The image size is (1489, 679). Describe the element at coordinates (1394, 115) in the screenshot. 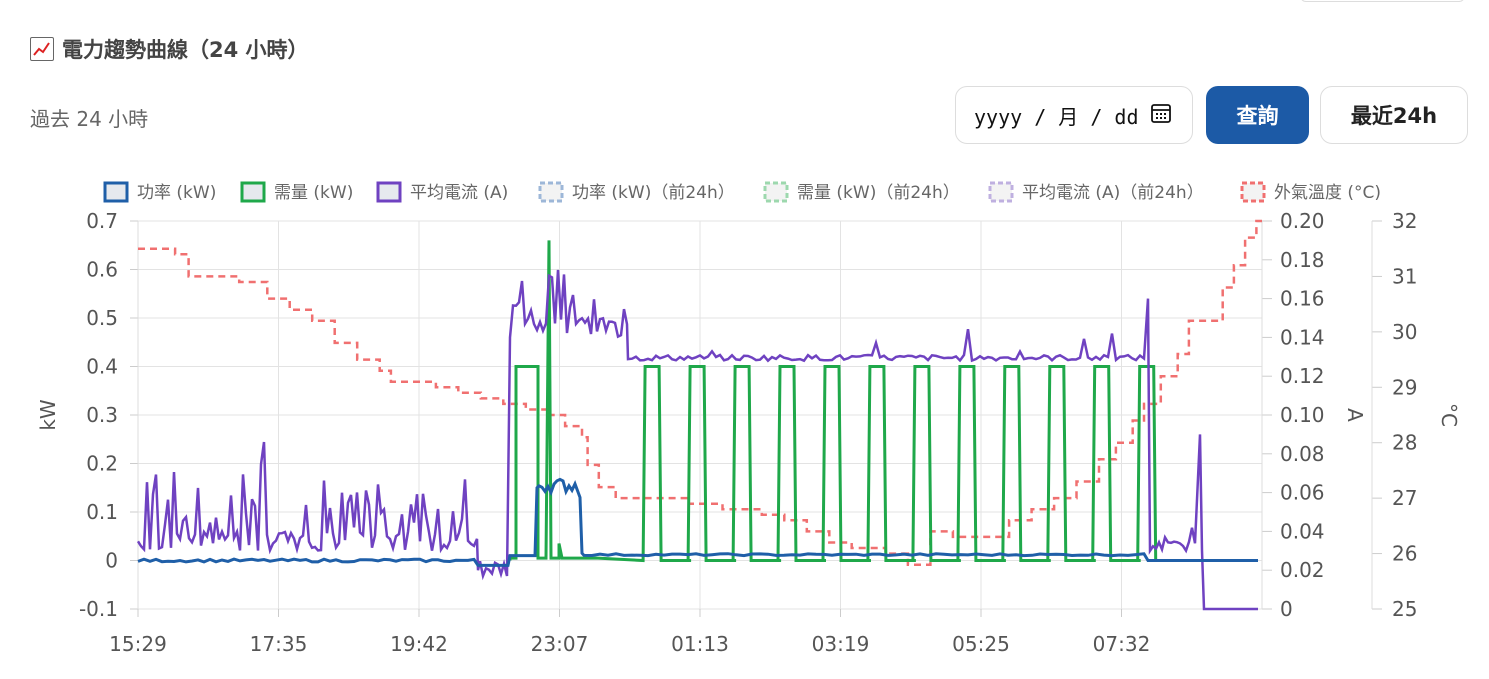

I see `recent-24h-button: 最近24h` at that location.